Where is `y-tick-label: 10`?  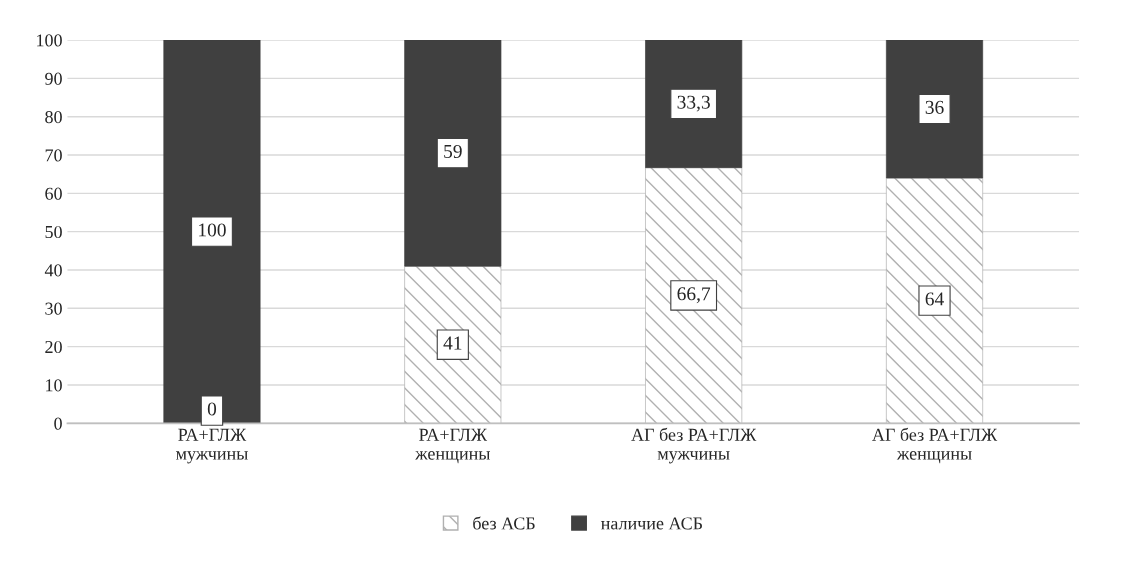
y-tick-label: 10 is located at coordinates (54, 385).